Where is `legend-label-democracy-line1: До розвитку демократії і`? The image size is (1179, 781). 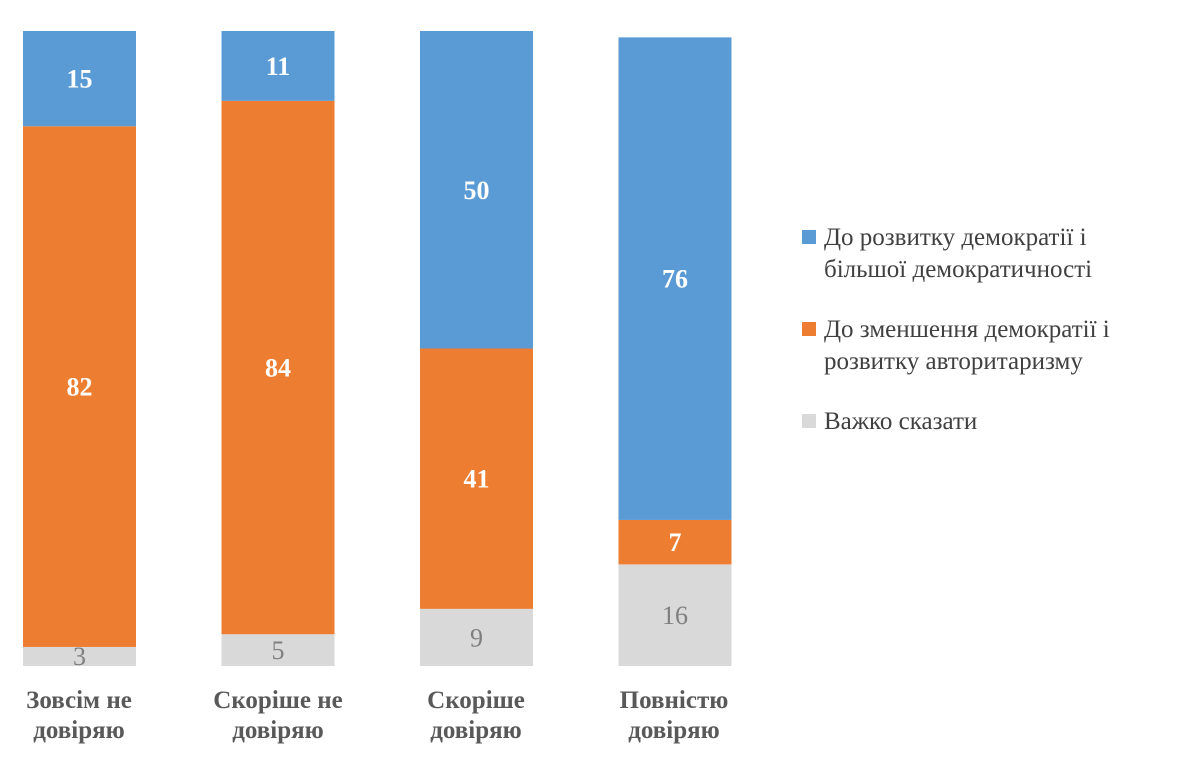 legend-label-democracy-line1: До розвитку демократії і is located at coordinates (955, 237).